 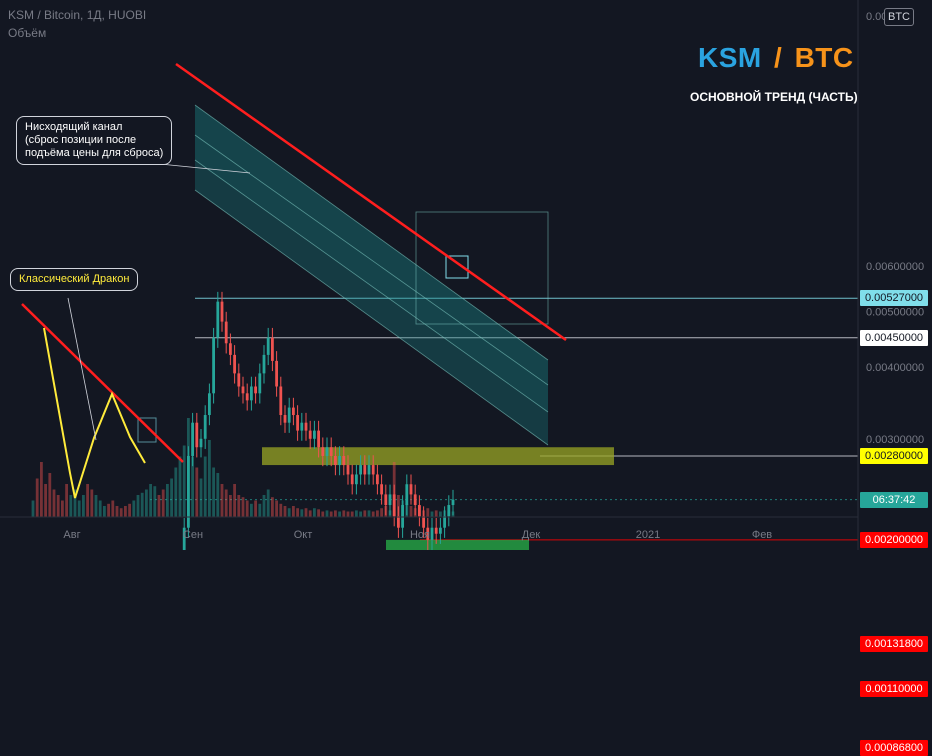 I want to click on channel-note-pointer, so click(x=200, y=168).